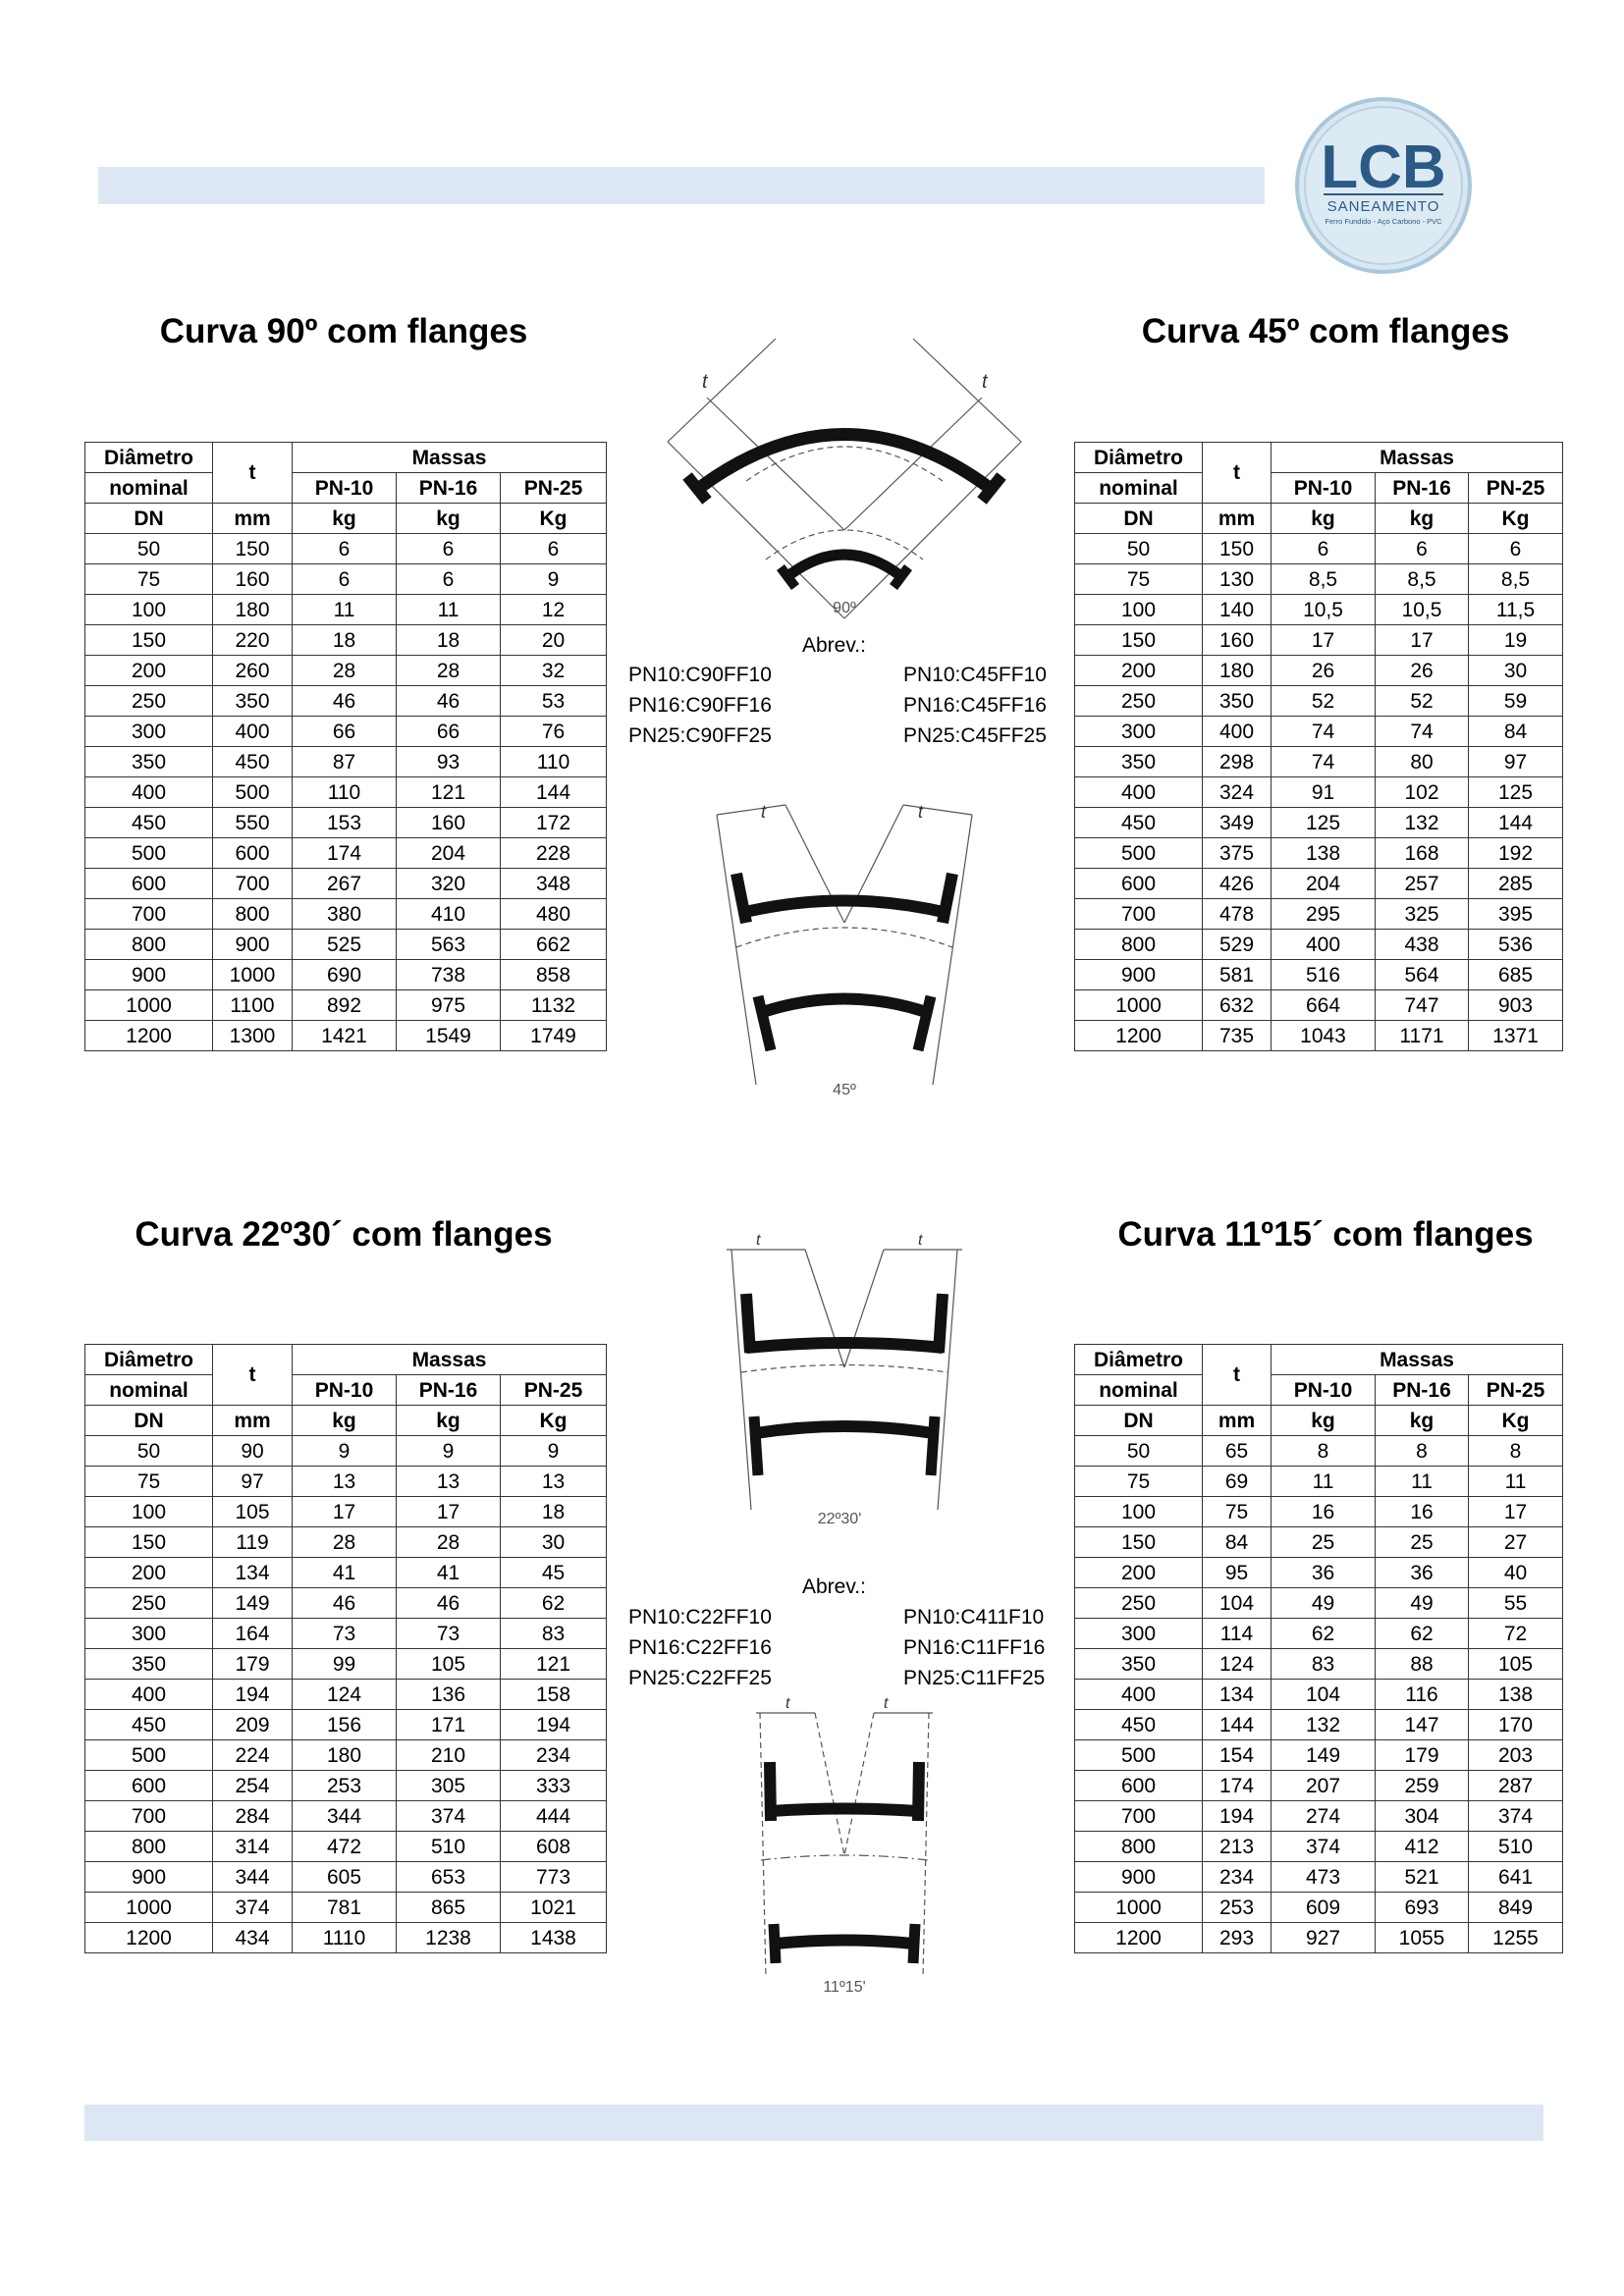 The height and width of the screenshot is (2296, 1624). I want to click on diagram-curva-90: t t 90º, so click(844, 478).